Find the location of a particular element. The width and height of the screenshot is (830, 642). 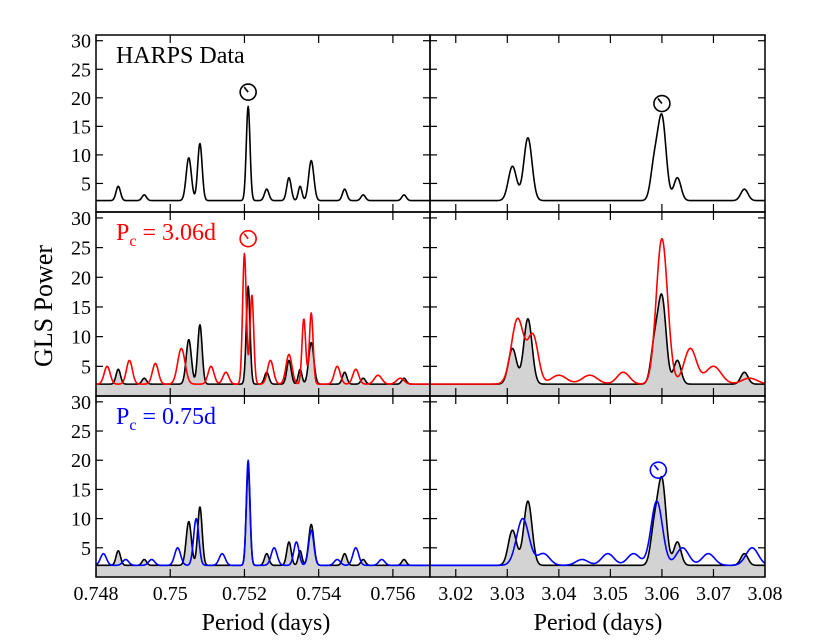

plot-area-bottom-left is located at coordinates (263, 518).